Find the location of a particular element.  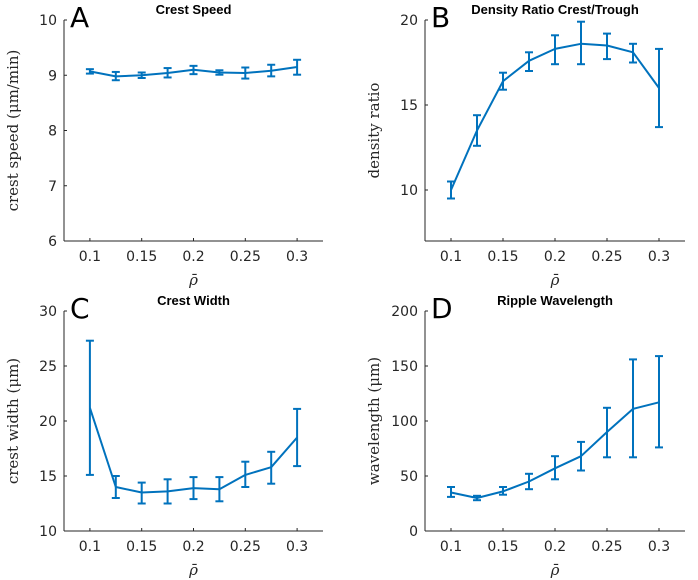

panel-title: Density Ratio Crest/Trough is located at coordinates (555, 9).